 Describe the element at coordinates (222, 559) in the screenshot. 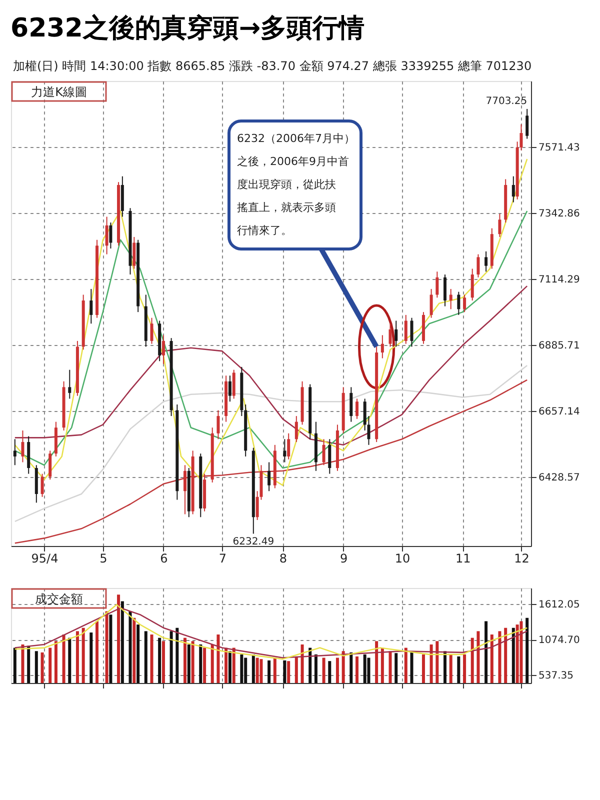

I see `x-tick-label: 7` at that location.